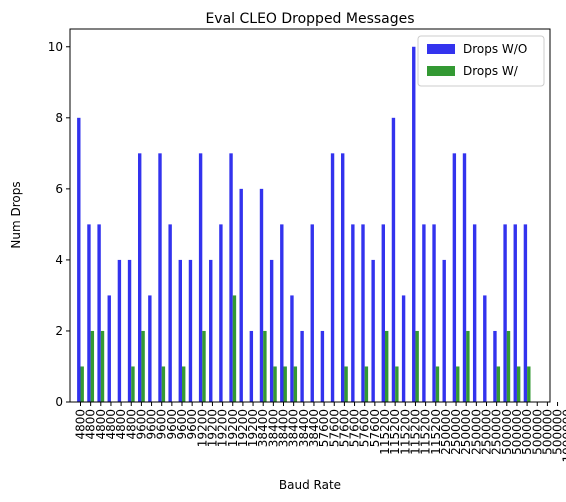  Describe the element at coordinates (16, 214) in the screenshot. I see `y-axis-label: Num Drops` at that location.